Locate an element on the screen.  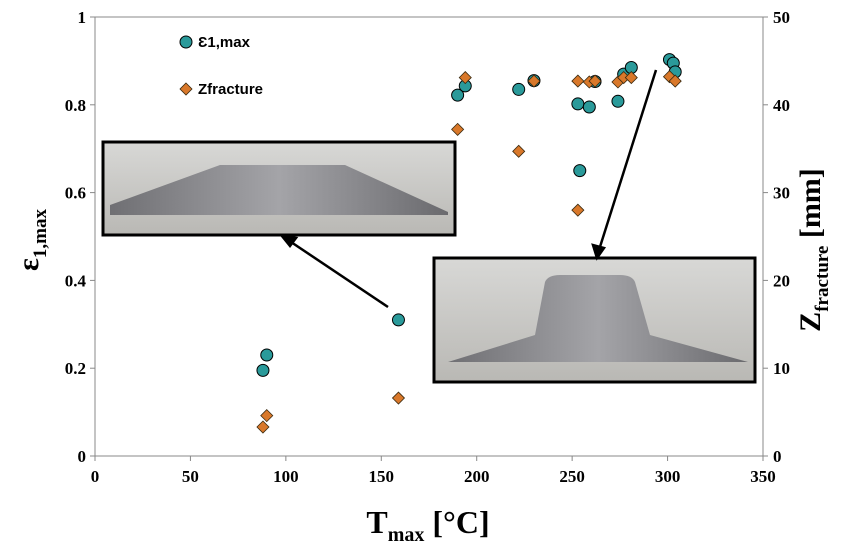
y-tick-label: 0.8 is located at coordinates (75, 105).